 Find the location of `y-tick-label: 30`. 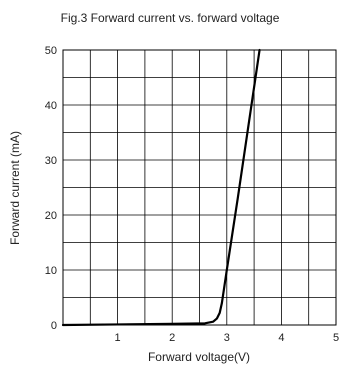

y-tick-label: 30 is located at coordinates (51, 161).